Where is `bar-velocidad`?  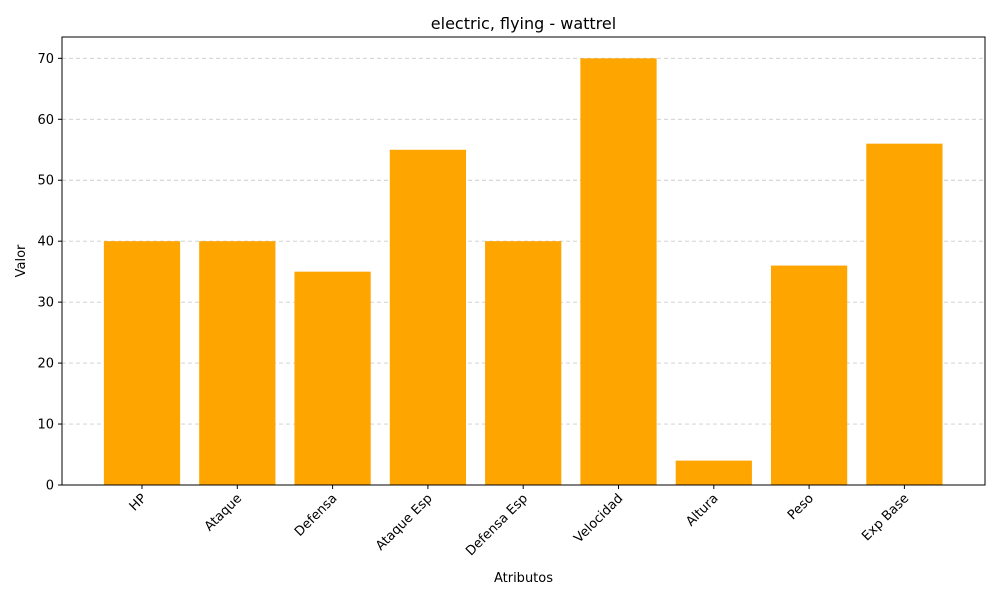
bar-velocidad is located at coordinates (618, 271).